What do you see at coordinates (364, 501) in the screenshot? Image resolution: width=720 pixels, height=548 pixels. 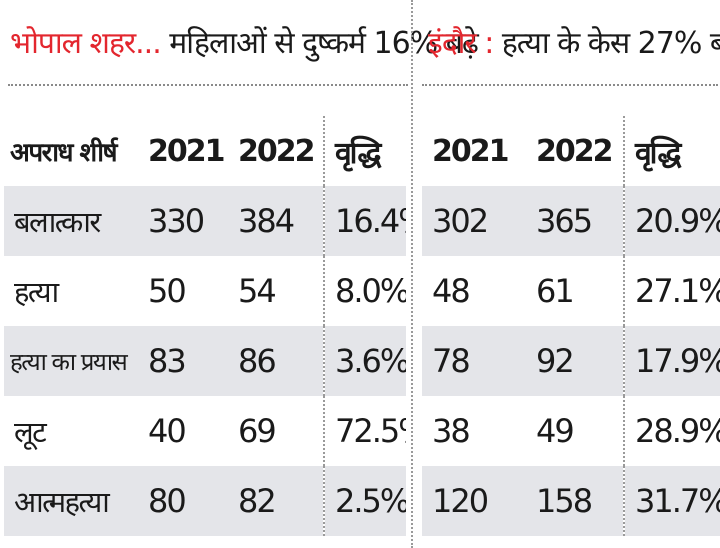 I see `growth-value: 2.5%` at bounding box center [364, 501].